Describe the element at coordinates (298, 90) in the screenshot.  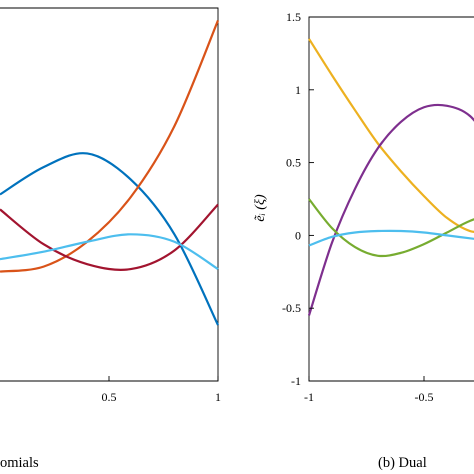
I see `right-y-tick-label: 1` at that location.